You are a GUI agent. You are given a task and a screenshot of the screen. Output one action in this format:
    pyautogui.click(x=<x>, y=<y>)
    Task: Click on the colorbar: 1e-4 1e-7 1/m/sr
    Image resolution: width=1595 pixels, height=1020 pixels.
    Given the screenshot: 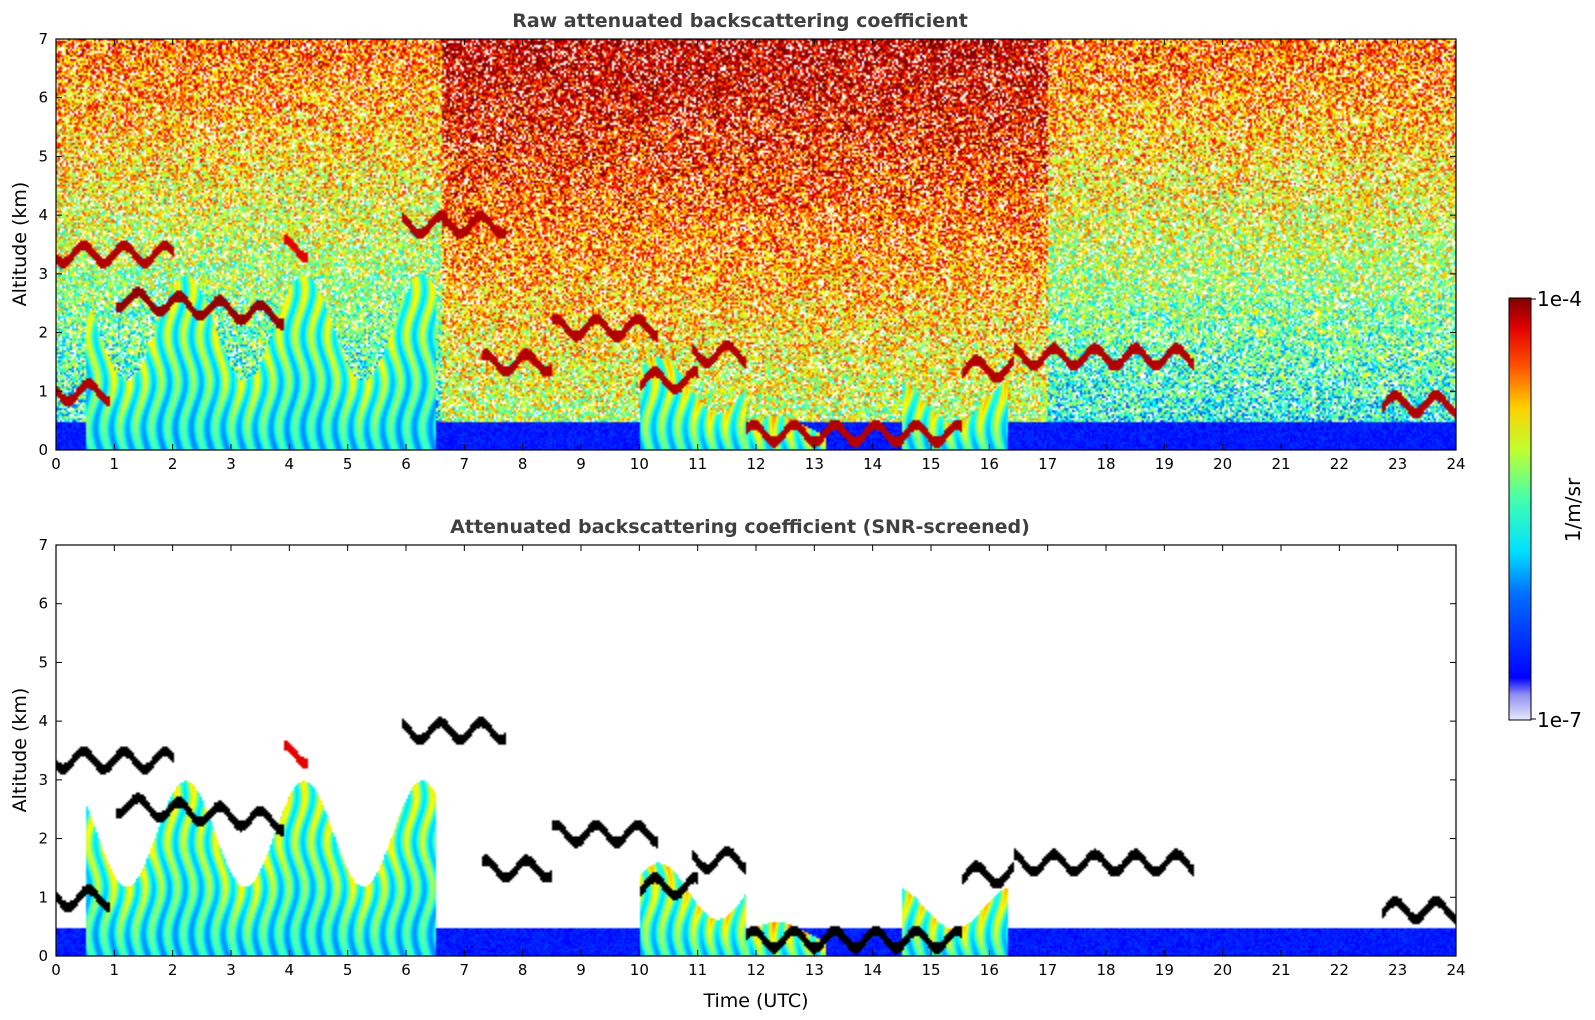 What is the action you would take?
    pyautogui.click(x=1546, y=509)
    